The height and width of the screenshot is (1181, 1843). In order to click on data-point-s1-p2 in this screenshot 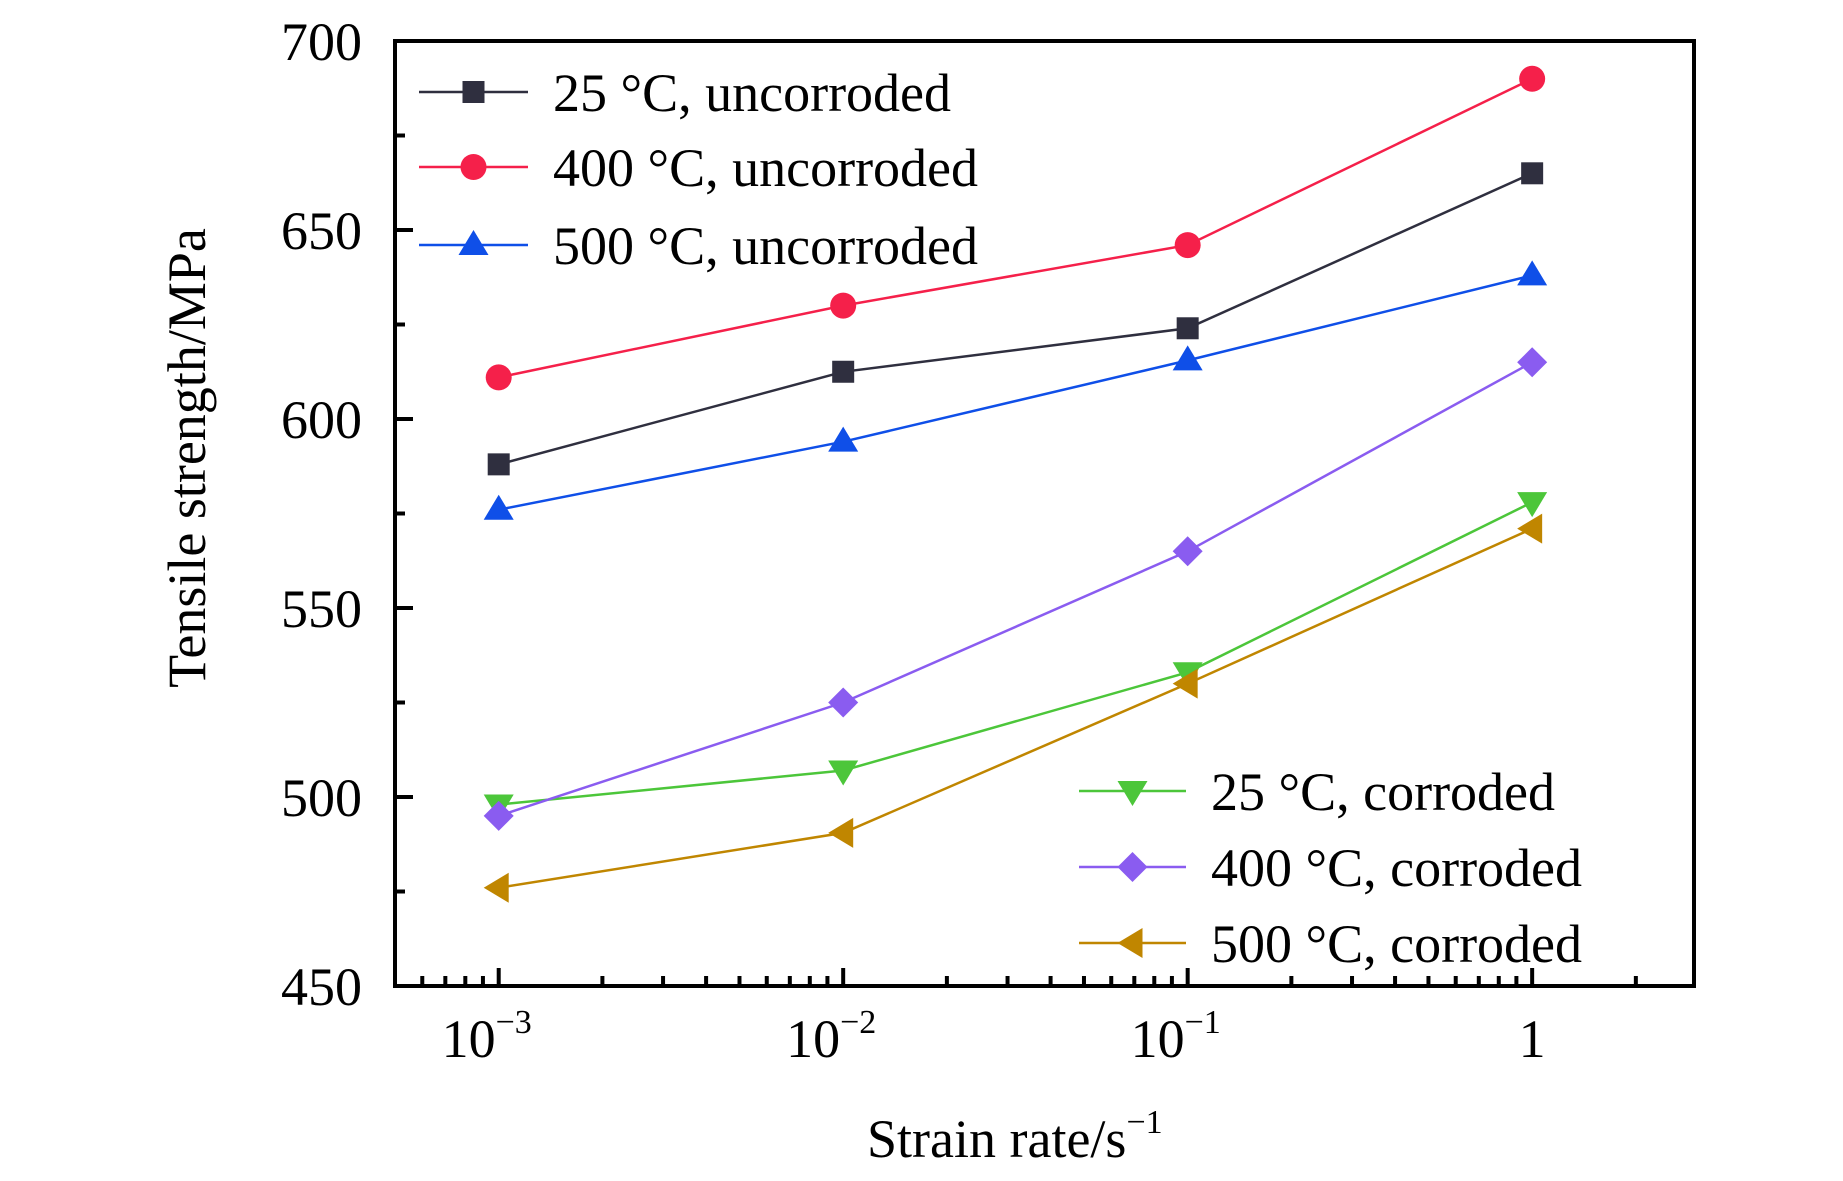, I will do `click(1187, 245)`.